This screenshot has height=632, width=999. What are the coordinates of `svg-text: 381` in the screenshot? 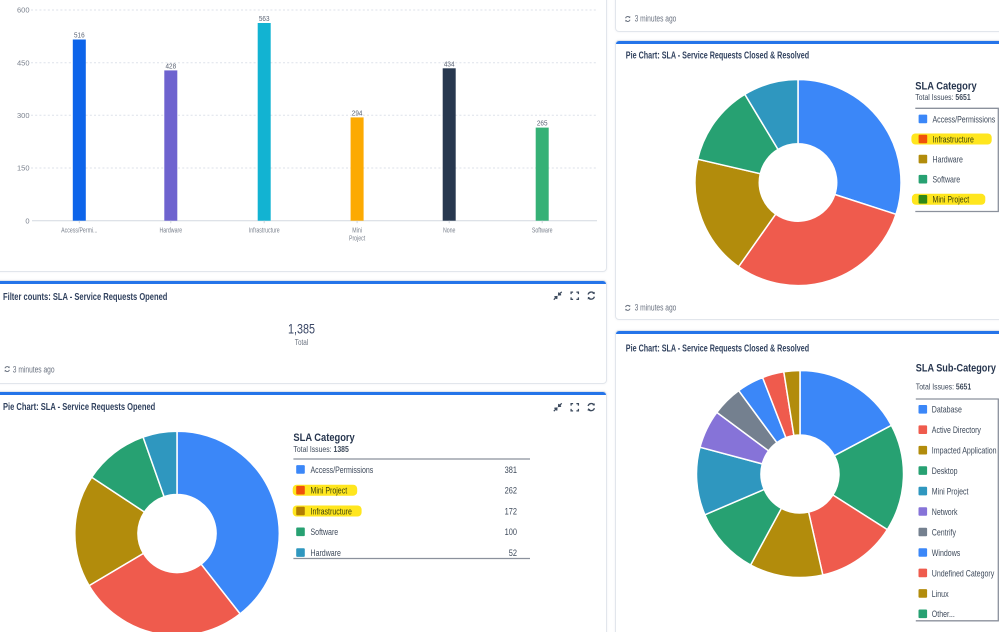 It's located at (511, 469).